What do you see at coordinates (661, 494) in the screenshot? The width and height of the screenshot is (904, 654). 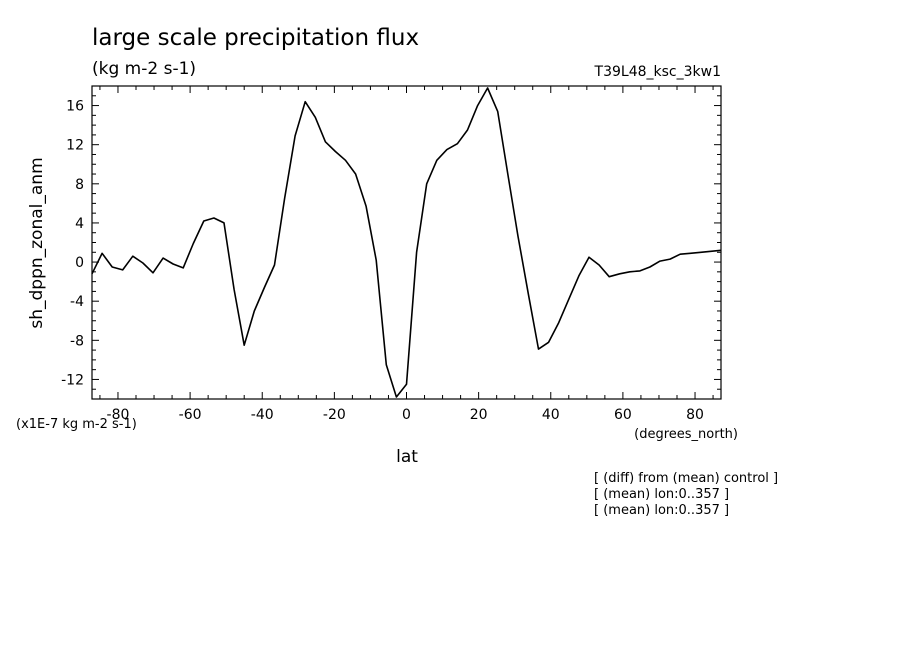 I see `note-line-2: [ (mean) lon:0..357 ]` at bounding box center [661, 494].